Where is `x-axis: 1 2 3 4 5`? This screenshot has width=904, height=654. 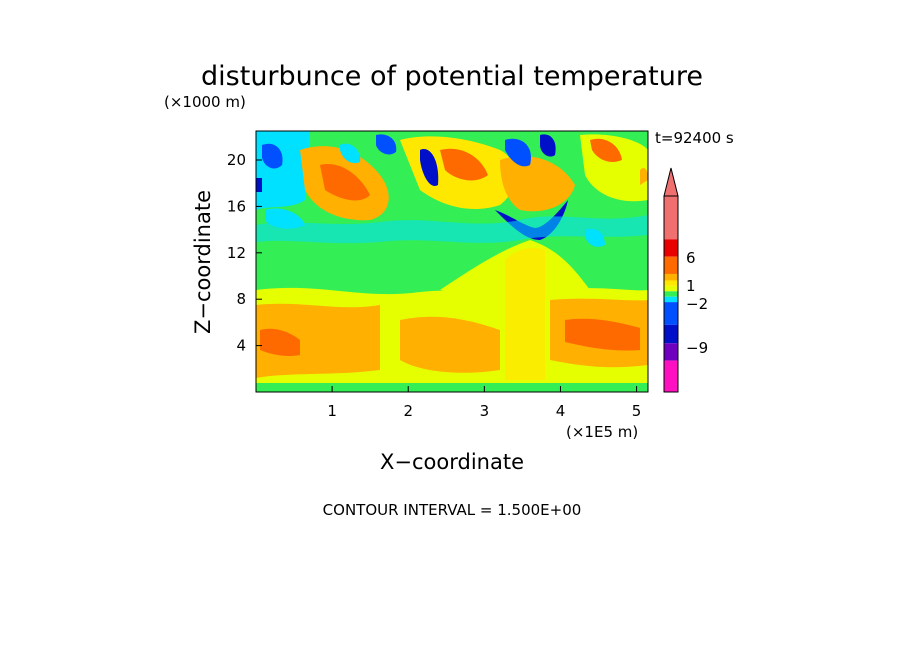
x-axis: 1 2 3 4 5 is located at coordinates (484, 403).